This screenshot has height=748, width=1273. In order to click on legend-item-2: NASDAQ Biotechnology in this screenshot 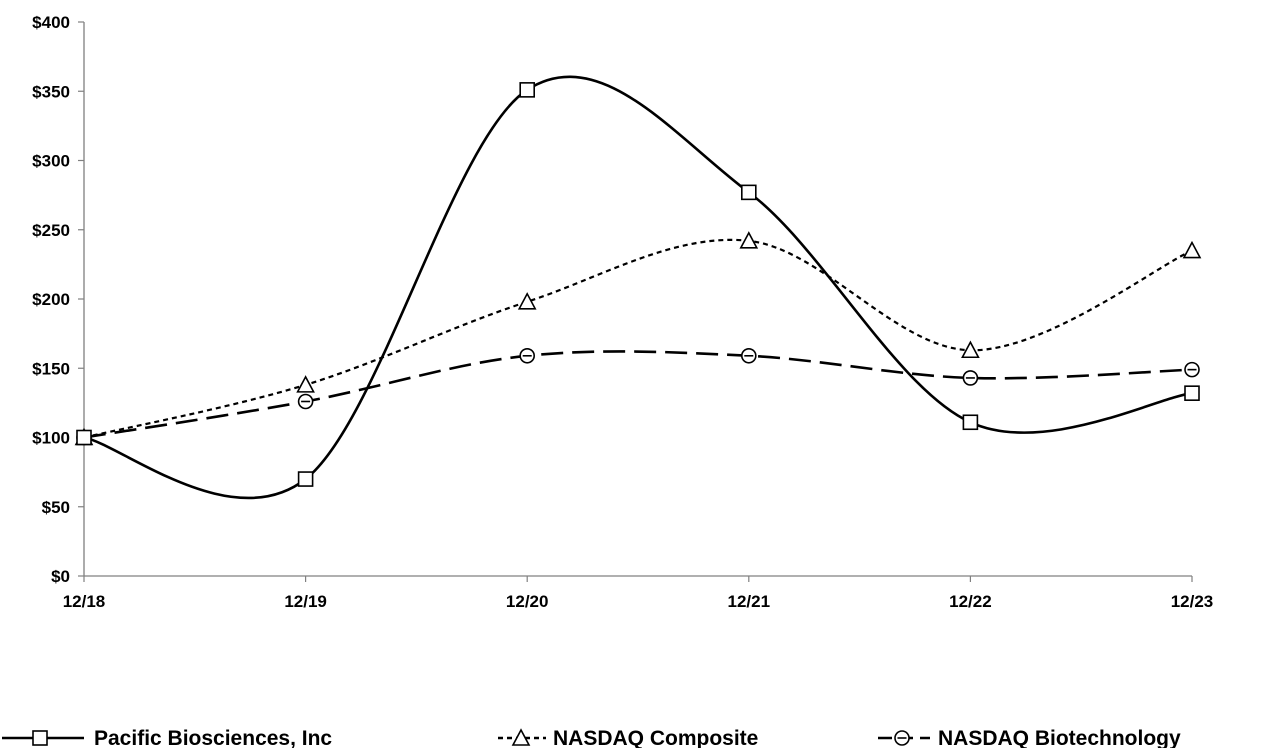, I will do `click(1029, 737)`.